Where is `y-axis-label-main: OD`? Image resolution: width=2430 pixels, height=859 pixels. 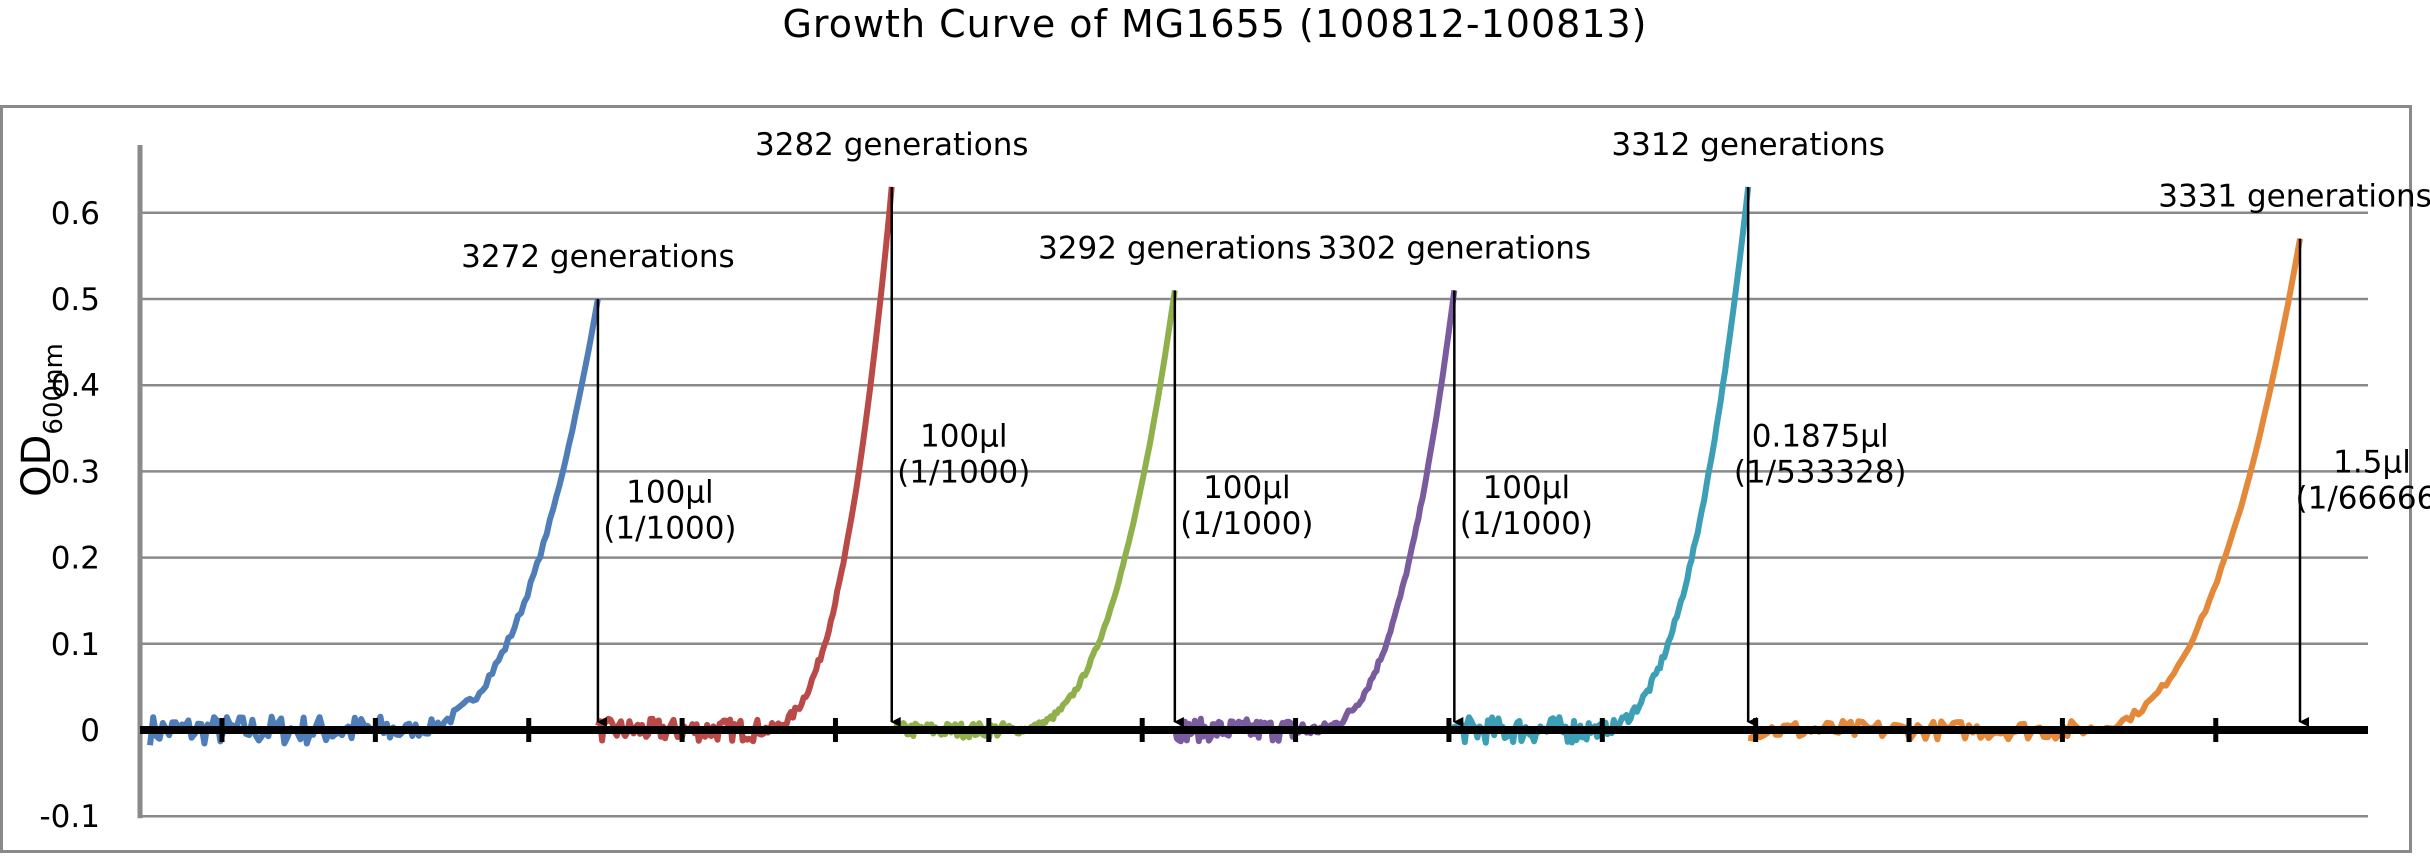 y-axis-label-main: OD is located at coordinates (37, 466).